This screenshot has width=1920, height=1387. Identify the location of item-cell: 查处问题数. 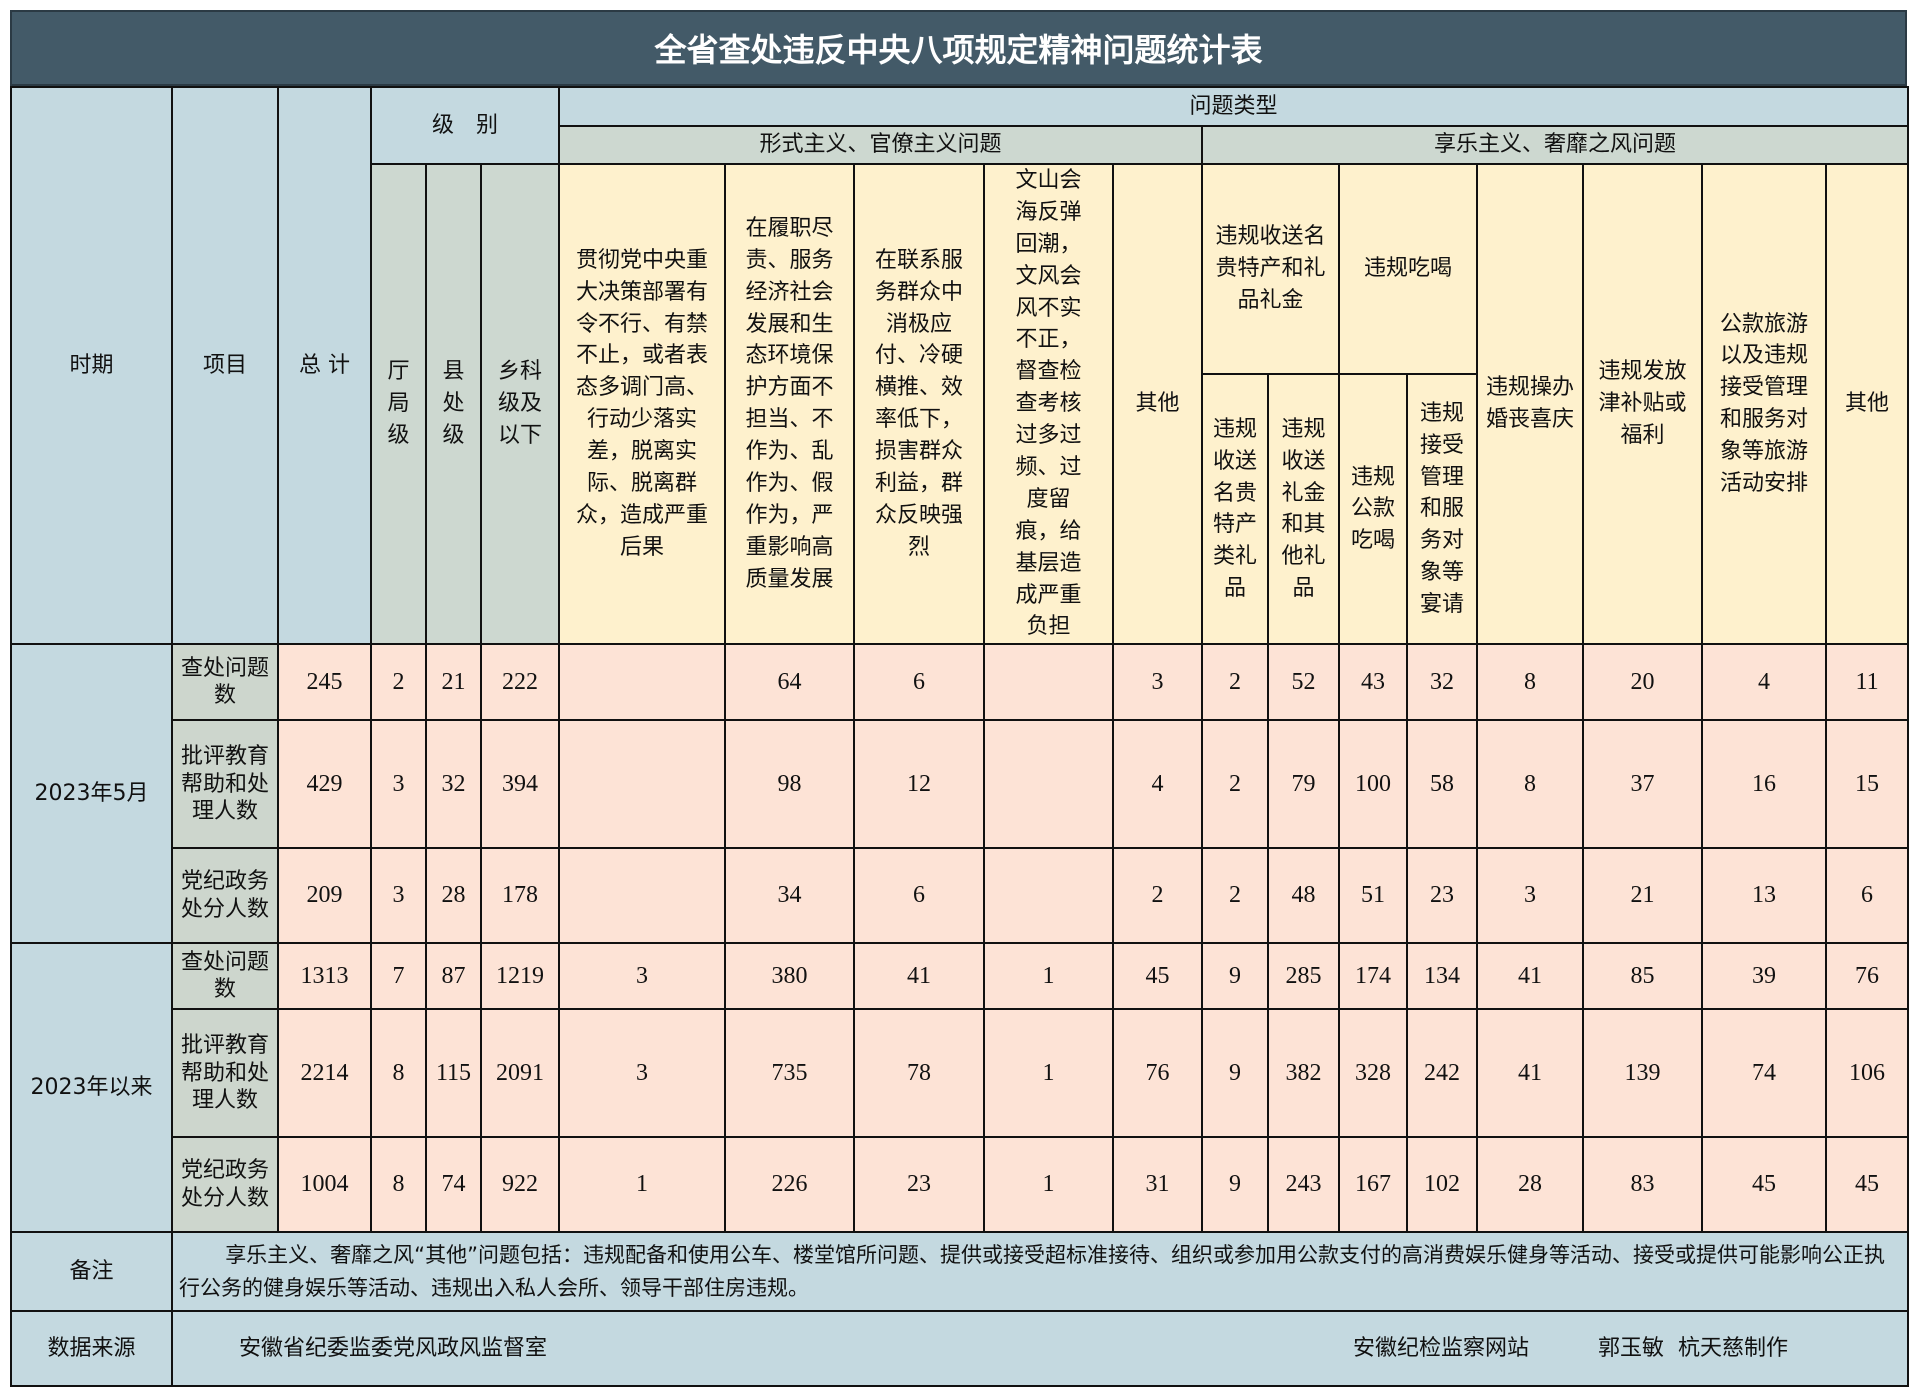
(225, 976).